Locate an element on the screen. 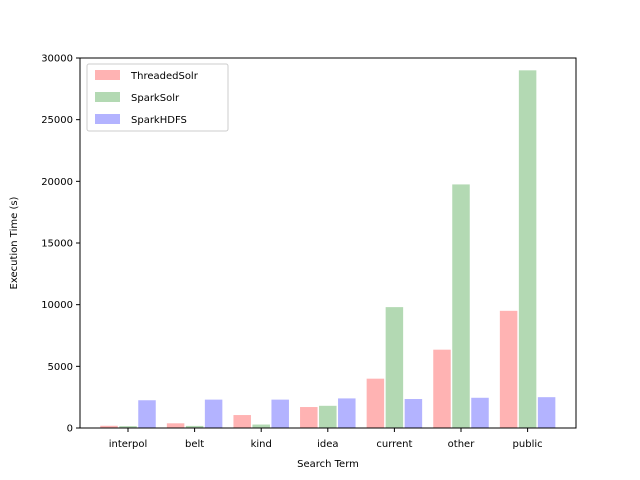  y-axis-label: Execution Time (s) is located at coordinates (14, 242).